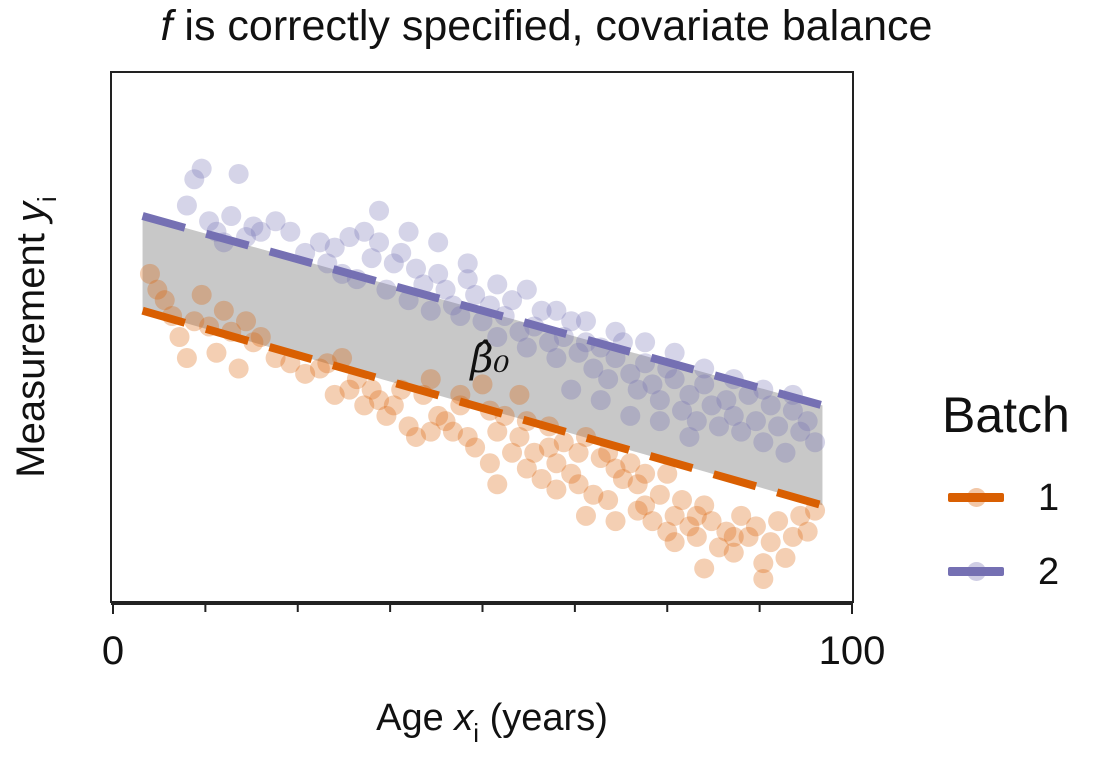 Image resolution: width=1093 pixels, height=772 pixels. What do you see at coordinates (1049, 498) in the screenshot?
I see `legend-label-1: 1` at bounding box center [1049, 498].